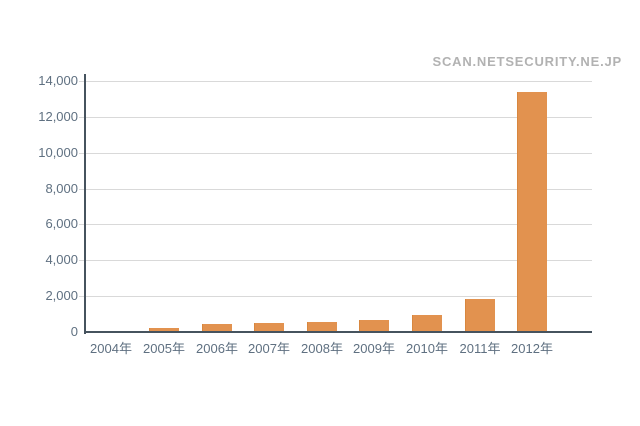 Image resolution: width=640 pixels, height=426 pixels. What do you see at coordinates (338, 332) in the screenshot?
I see `x-axis-line` at bounding box center [338, 332].